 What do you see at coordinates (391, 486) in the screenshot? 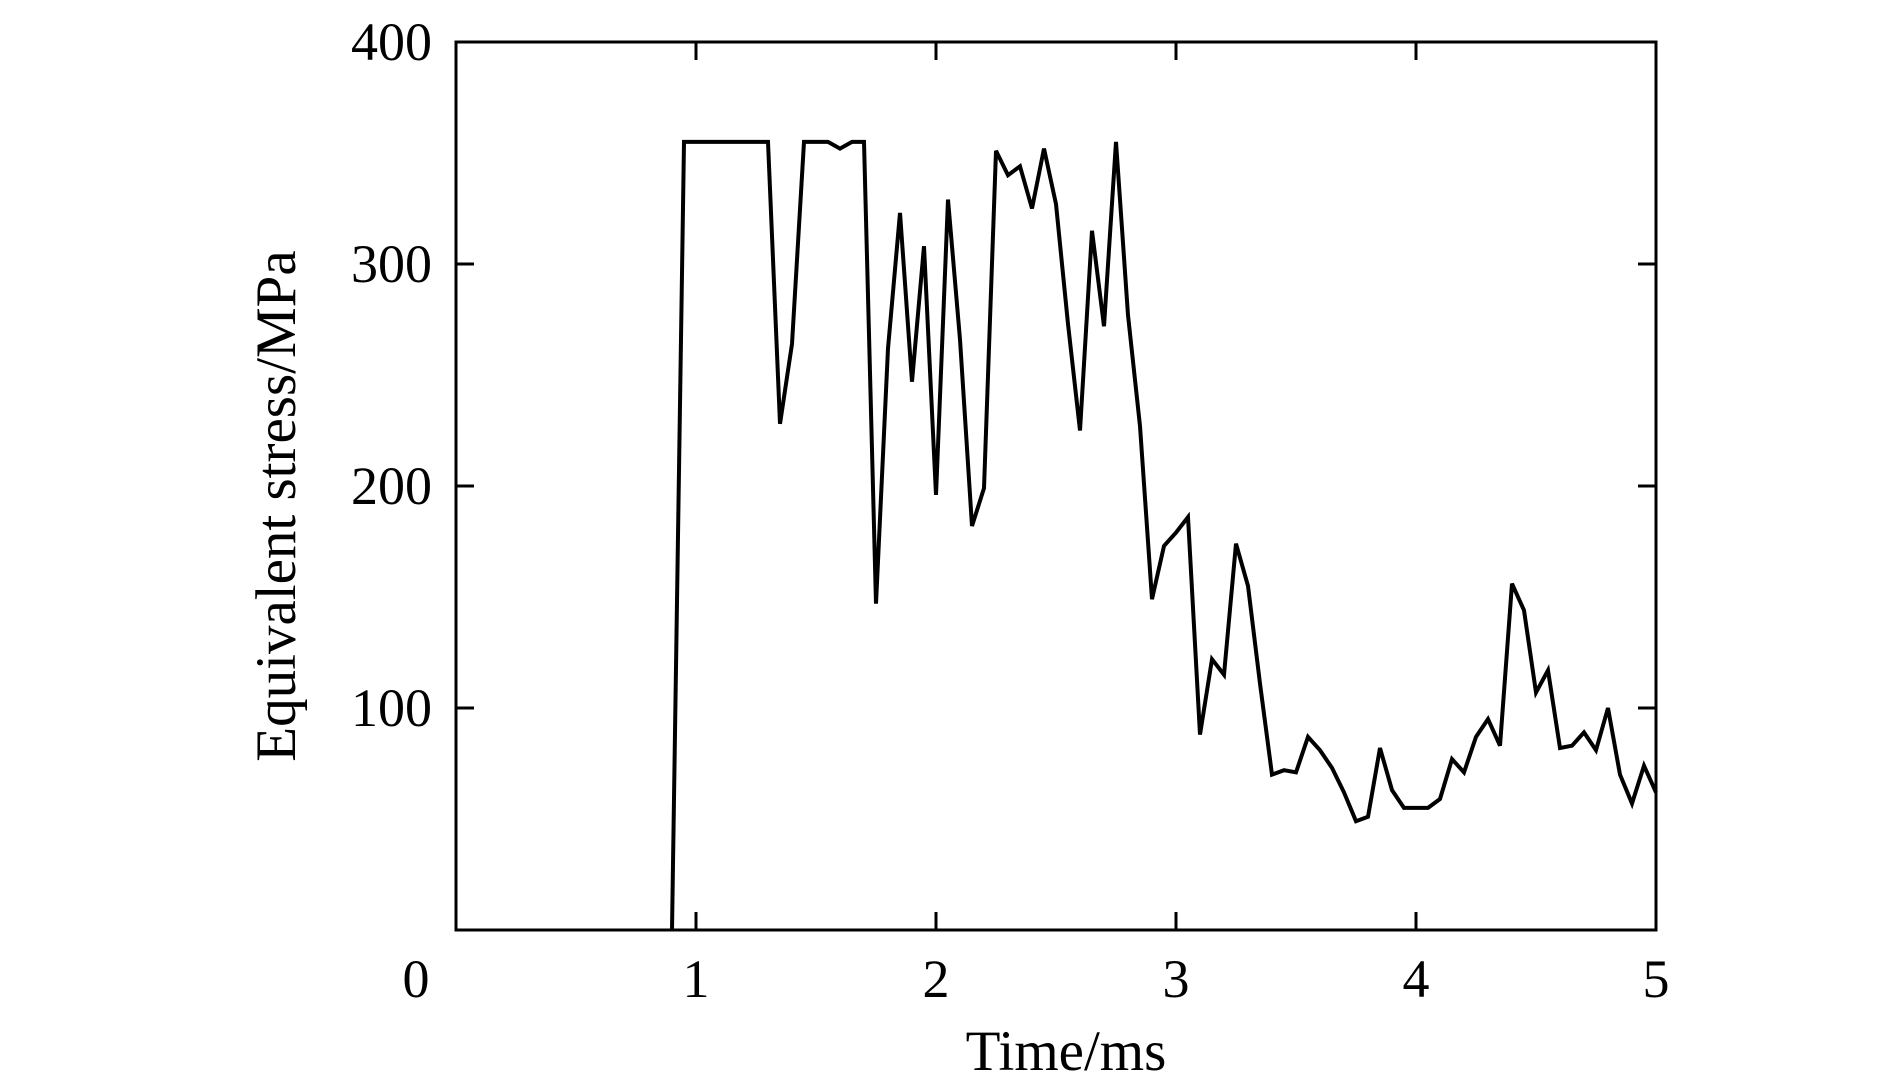
I see `y-tick-label: 200` at bounding box center [391, 486].